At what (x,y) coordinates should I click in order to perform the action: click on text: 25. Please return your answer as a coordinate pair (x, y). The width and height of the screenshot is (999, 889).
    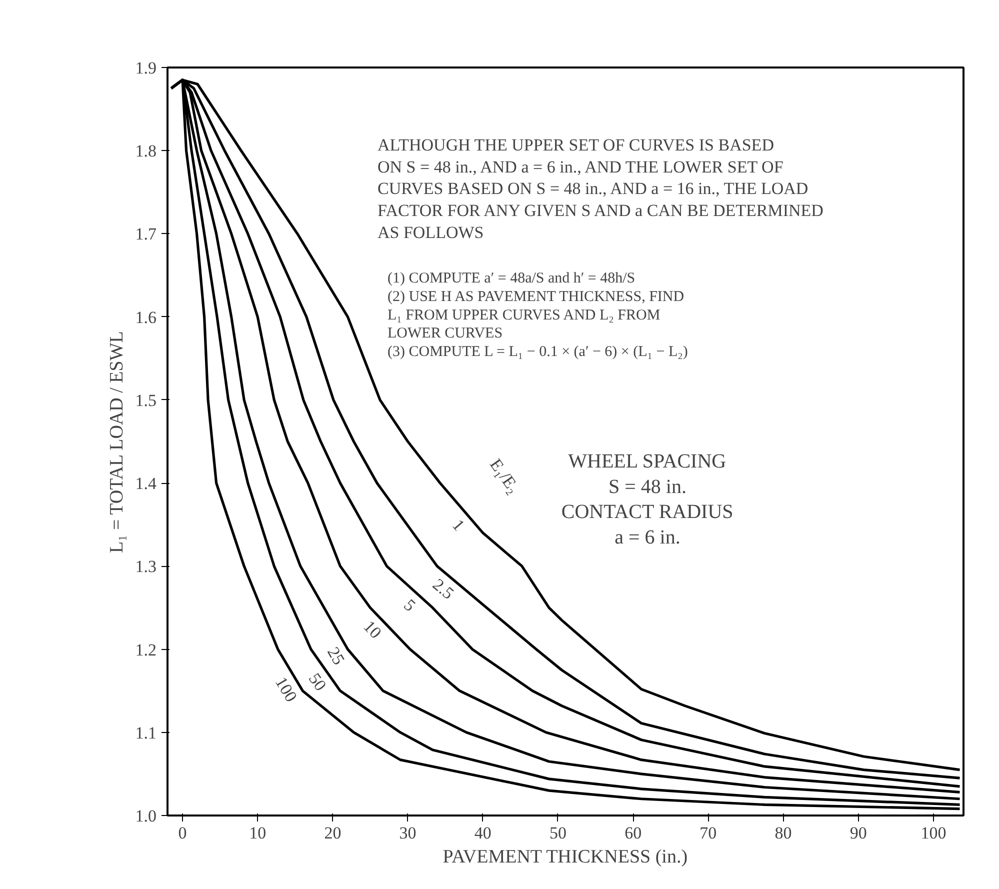
    Looking at the image, I should click on (336, 656).